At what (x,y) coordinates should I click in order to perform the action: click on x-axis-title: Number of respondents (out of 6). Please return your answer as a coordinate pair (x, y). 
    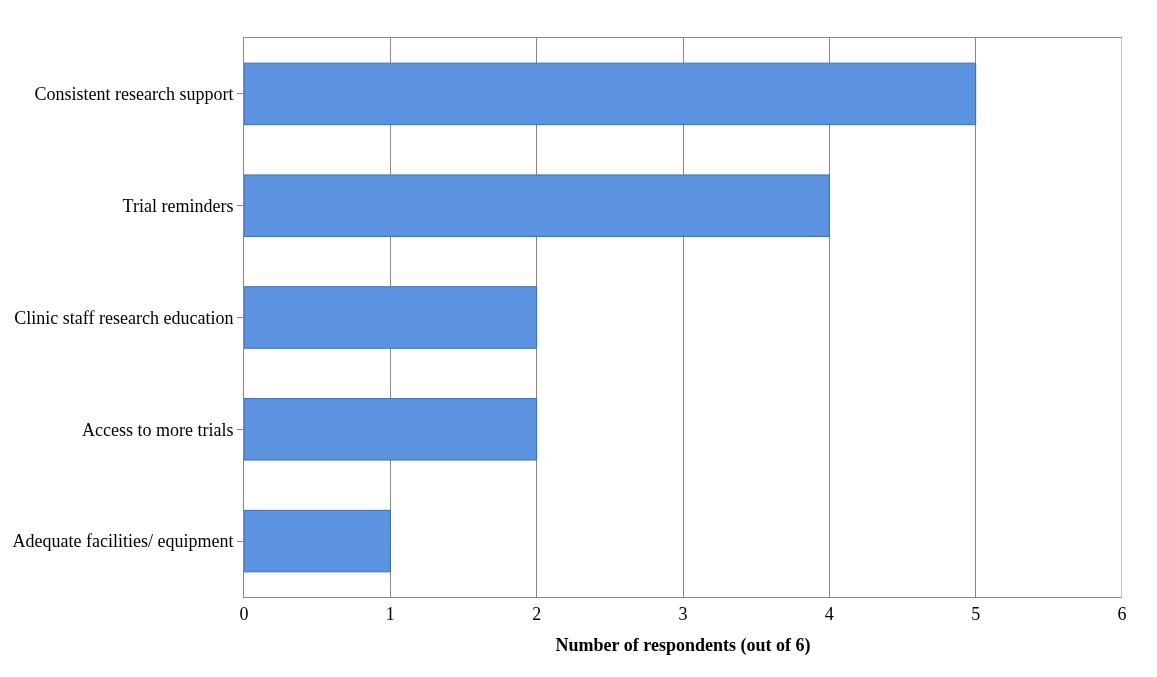
    Looking at the image, I should click on (683, 645).